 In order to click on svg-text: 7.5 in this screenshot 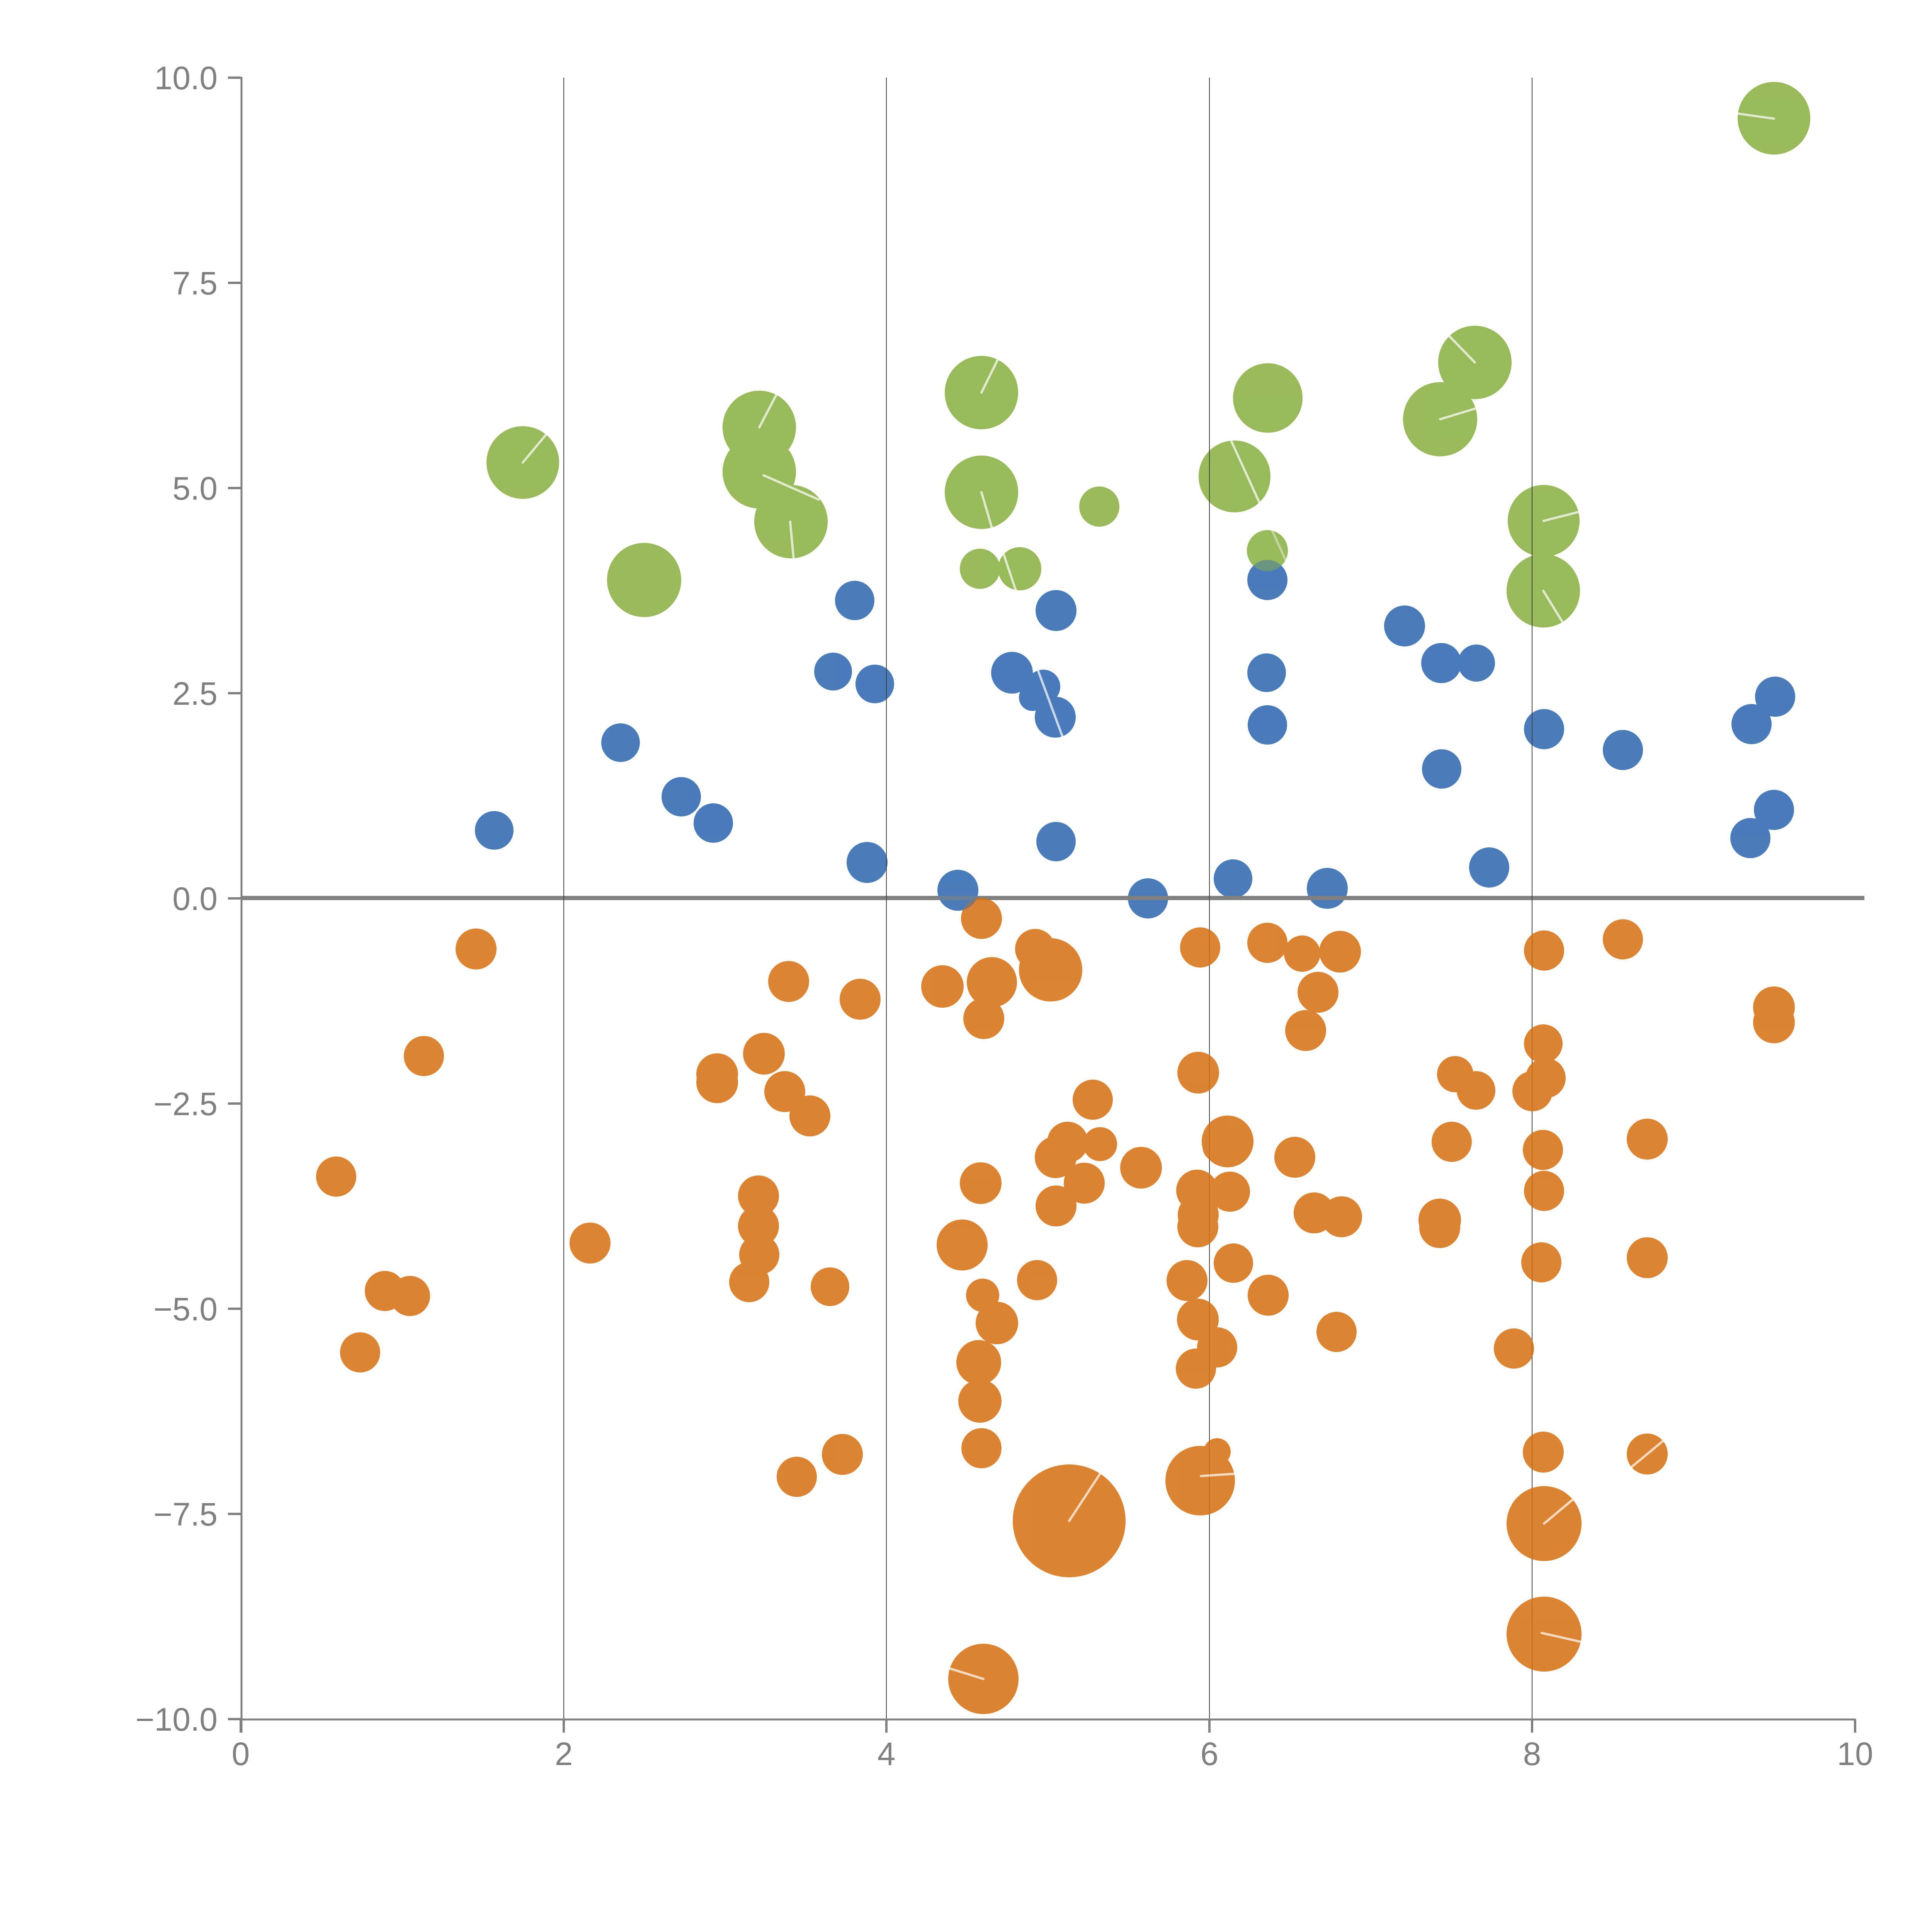, I will do `click(195, 283)`.